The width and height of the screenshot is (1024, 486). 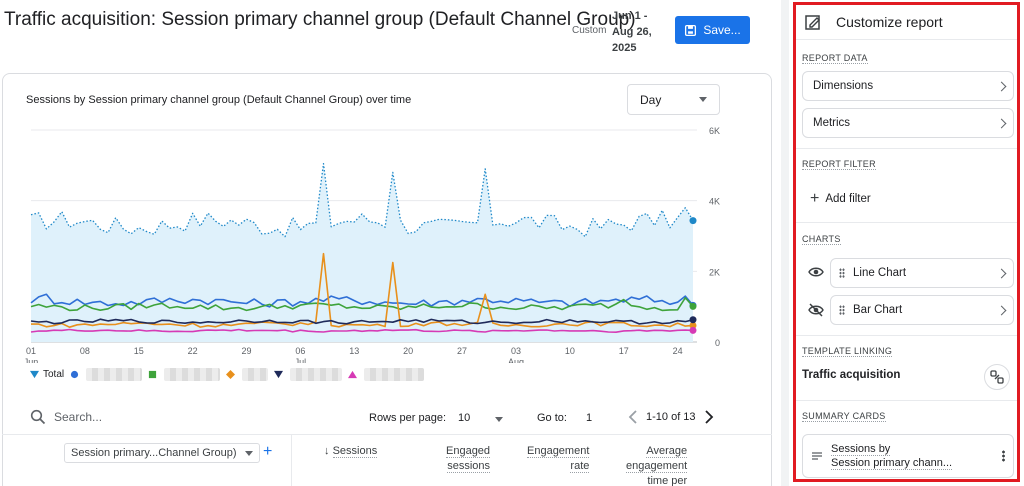 I want to click on series-end-marker-total, so click(x=693, y=221).